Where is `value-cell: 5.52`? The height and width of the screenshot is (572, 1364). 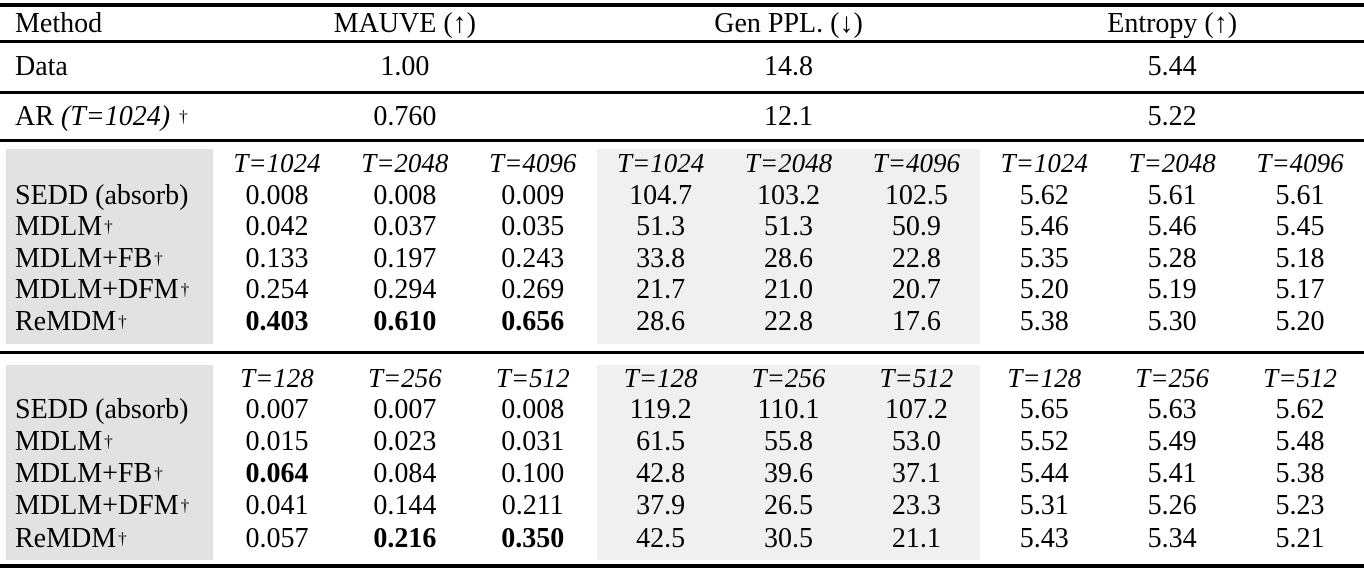
value-cell: 5.52 is located at coordinates (1044, 441).